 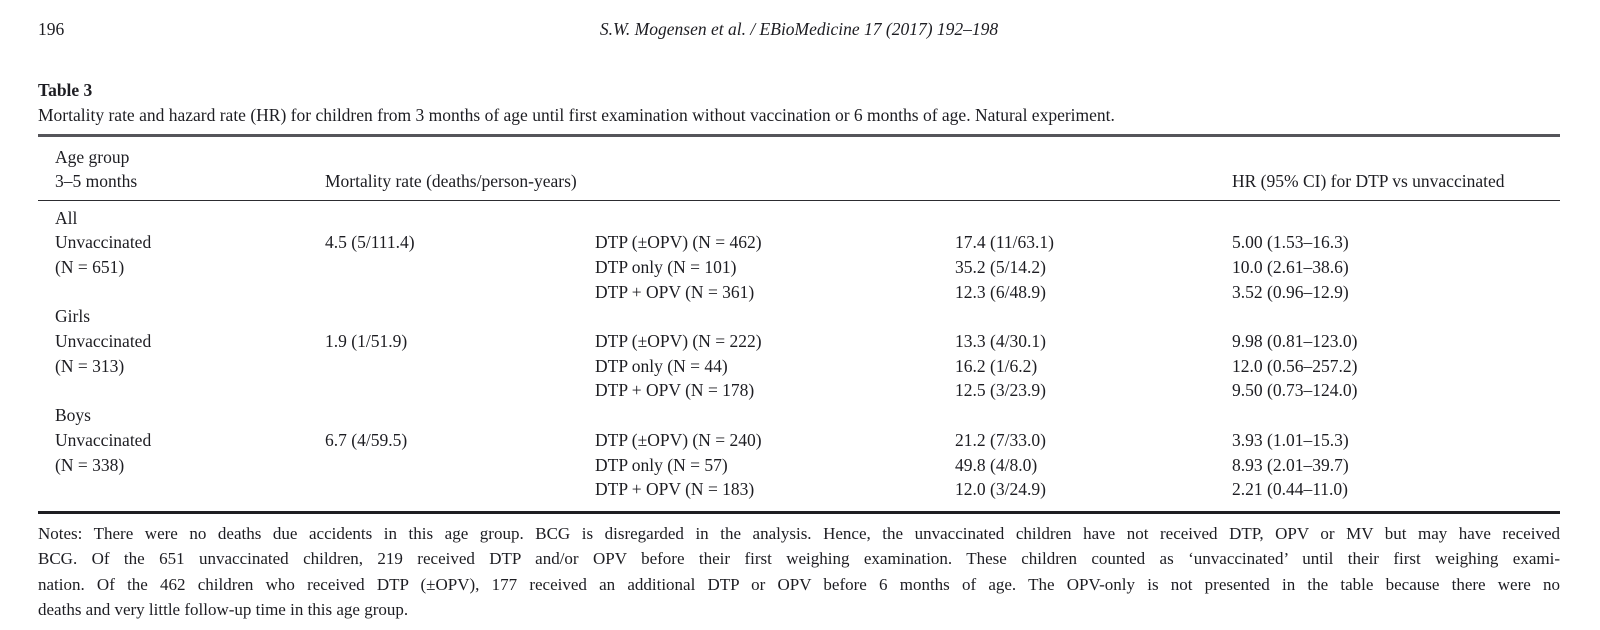 What do you see at coordinates (1000, 489) in the screenshot?
I see `vaccinated-rate: 12.0 (3/24.9)` at bounding box center [1000, 489].